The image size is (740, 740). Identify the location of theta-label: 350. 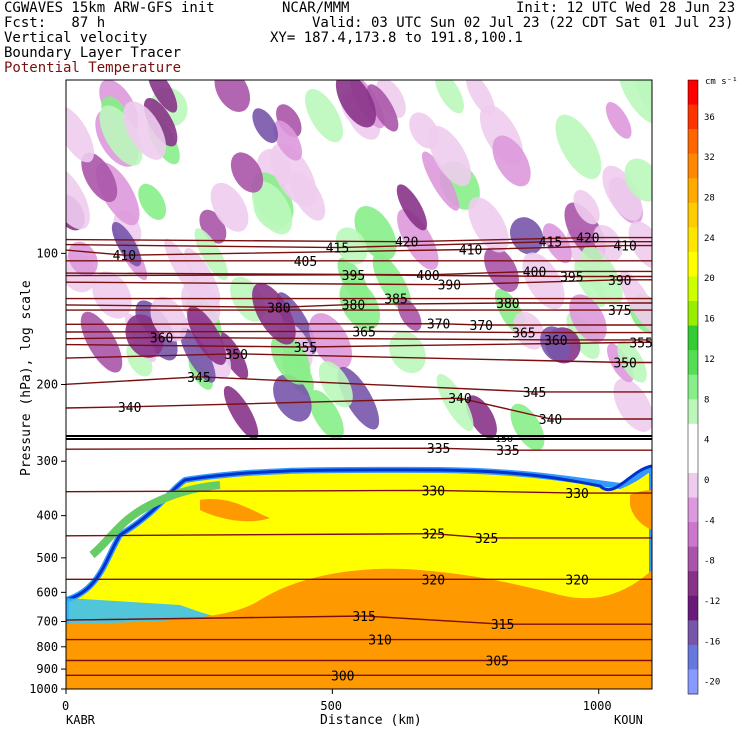
(624, 363).